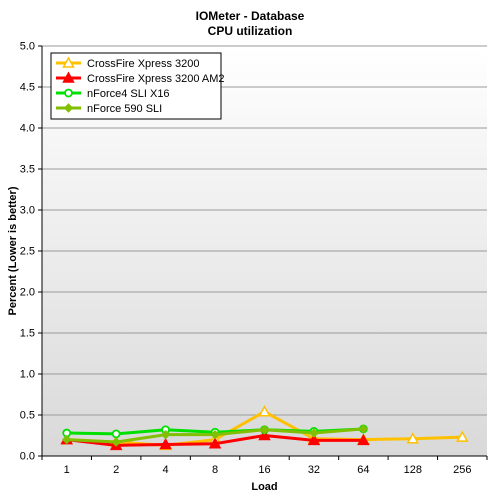  Describe the element at coordinates (215, 470) in the screenshot. I see `x-tick-label: 8` at that location.